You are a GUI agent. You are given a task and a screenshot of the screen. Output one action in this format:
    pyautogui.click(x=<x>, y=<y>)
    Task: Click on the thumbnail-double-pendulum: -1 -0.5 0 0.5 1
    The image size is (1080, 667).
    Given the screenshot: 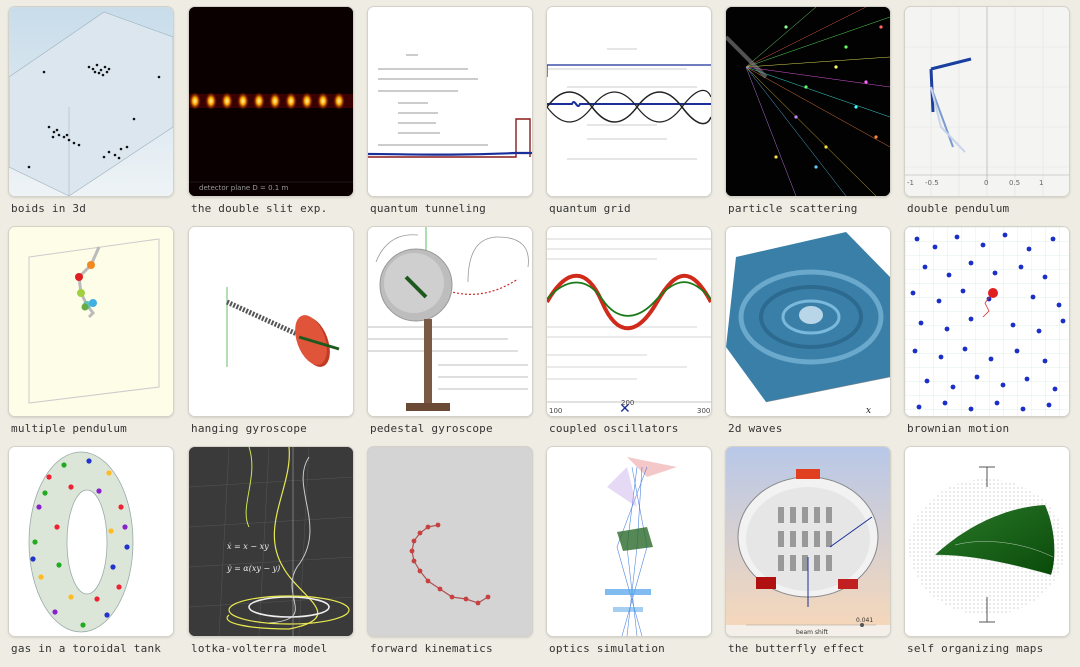 What is the action you would take?
    pyautogui.click(x=987, y=101)
    